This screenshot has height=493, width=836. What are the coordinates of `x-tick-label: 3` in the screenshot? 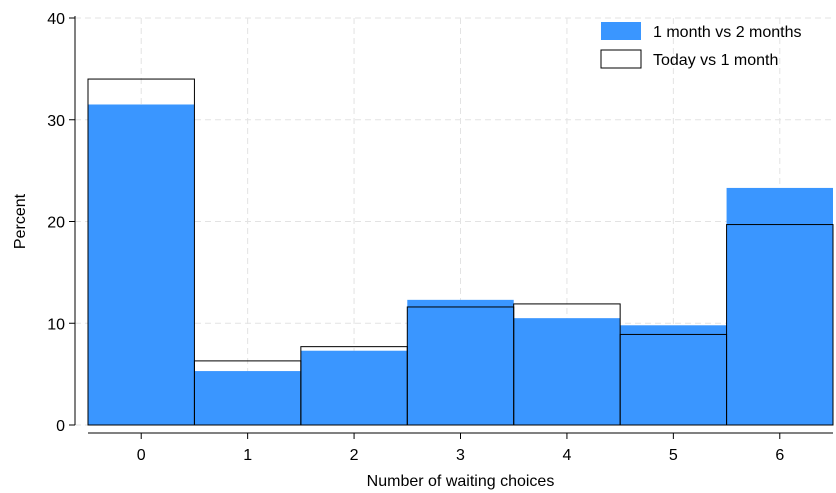 It's located at (460, 455).